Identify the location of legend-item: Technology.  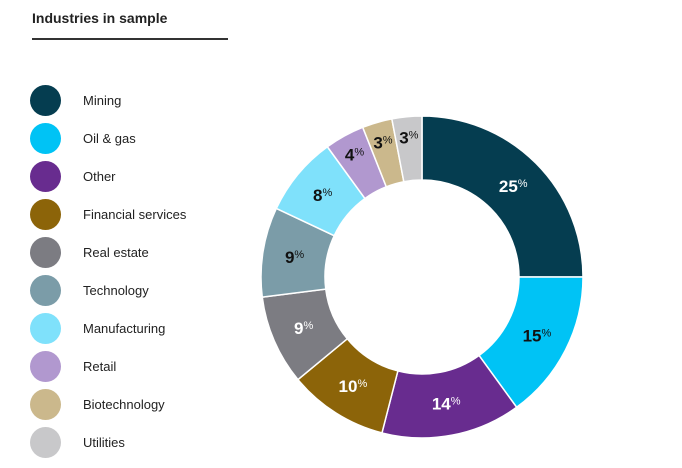
(89, 290).